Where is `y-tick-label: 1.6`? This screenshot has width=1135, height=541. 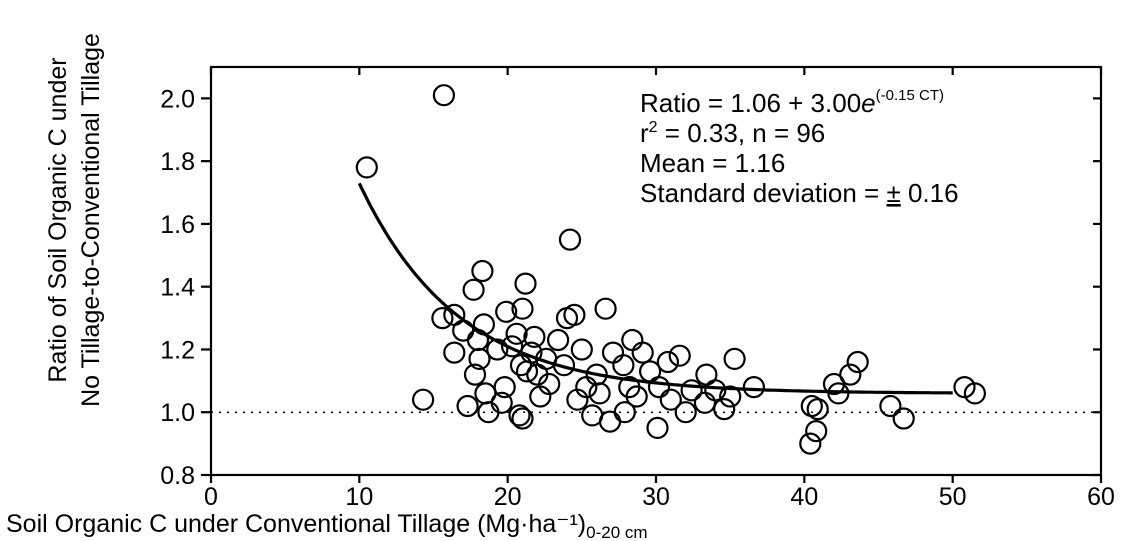 y-tick-label: 1.6 is located at coordinates (177, 225).